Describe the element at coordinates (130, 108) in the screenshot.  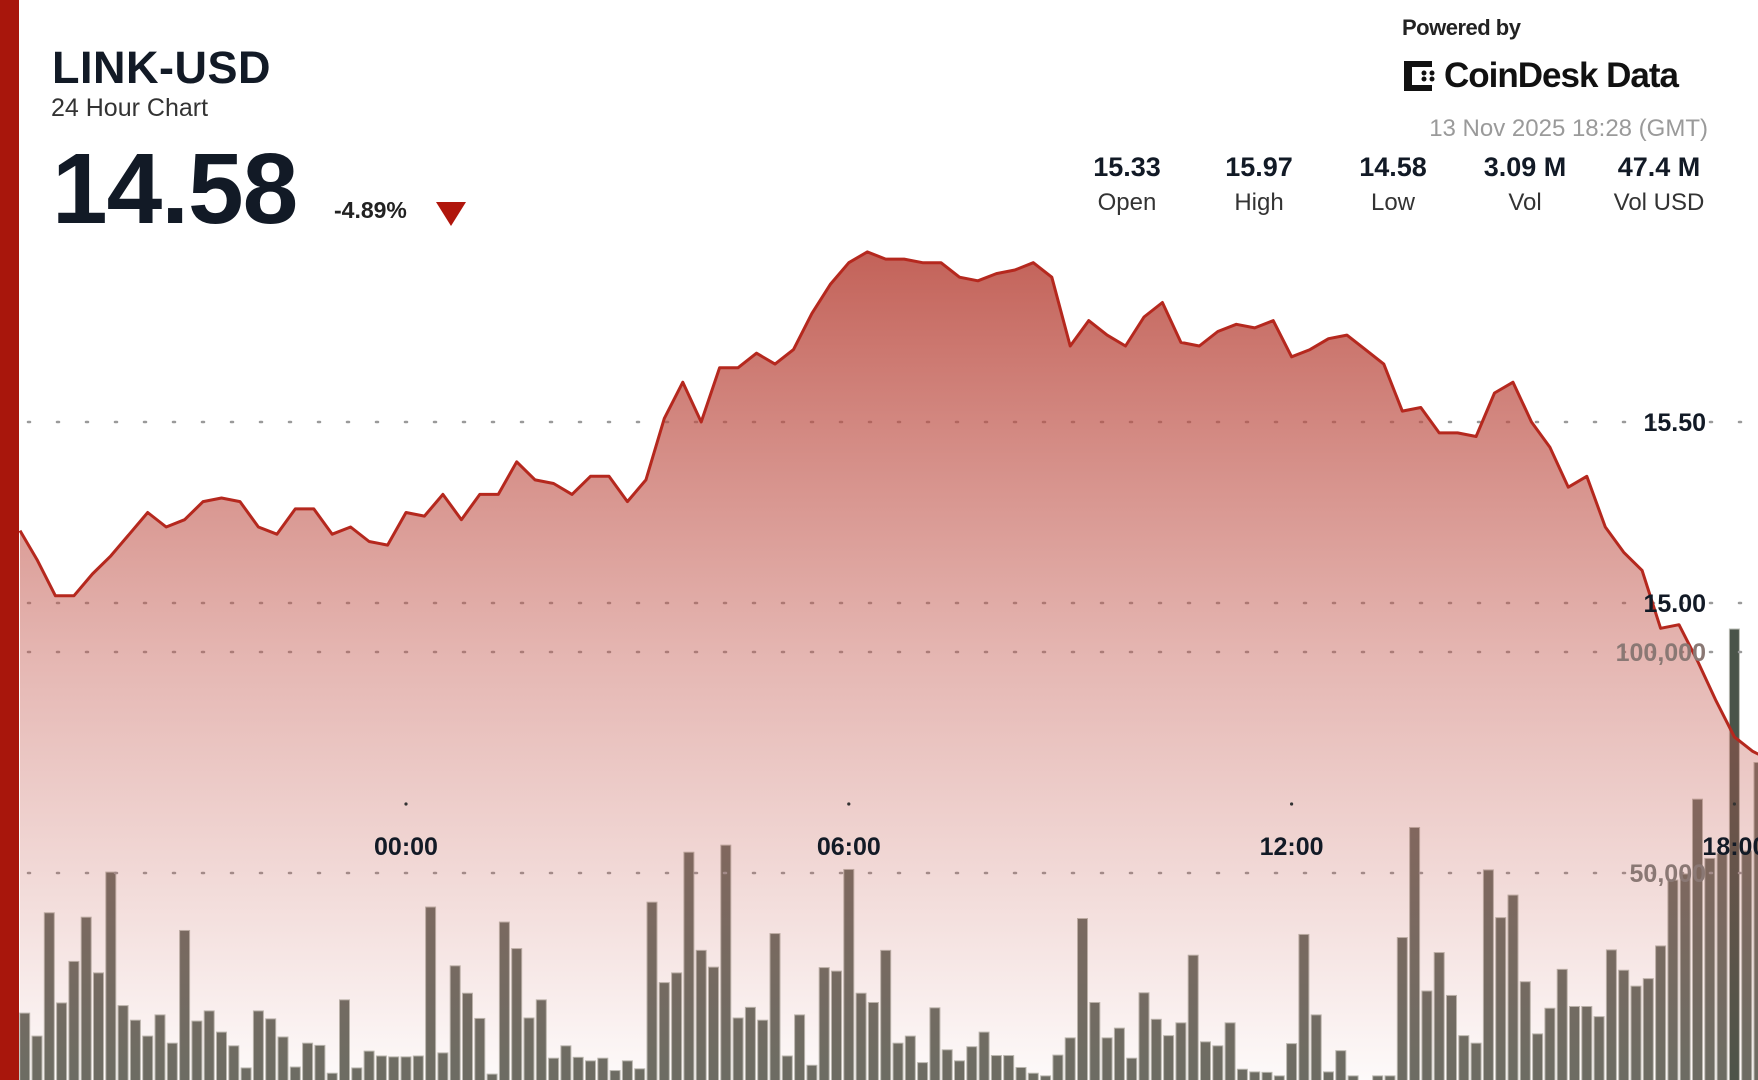
I see `chart-subtitle: 24 Hour Chart` at that location.